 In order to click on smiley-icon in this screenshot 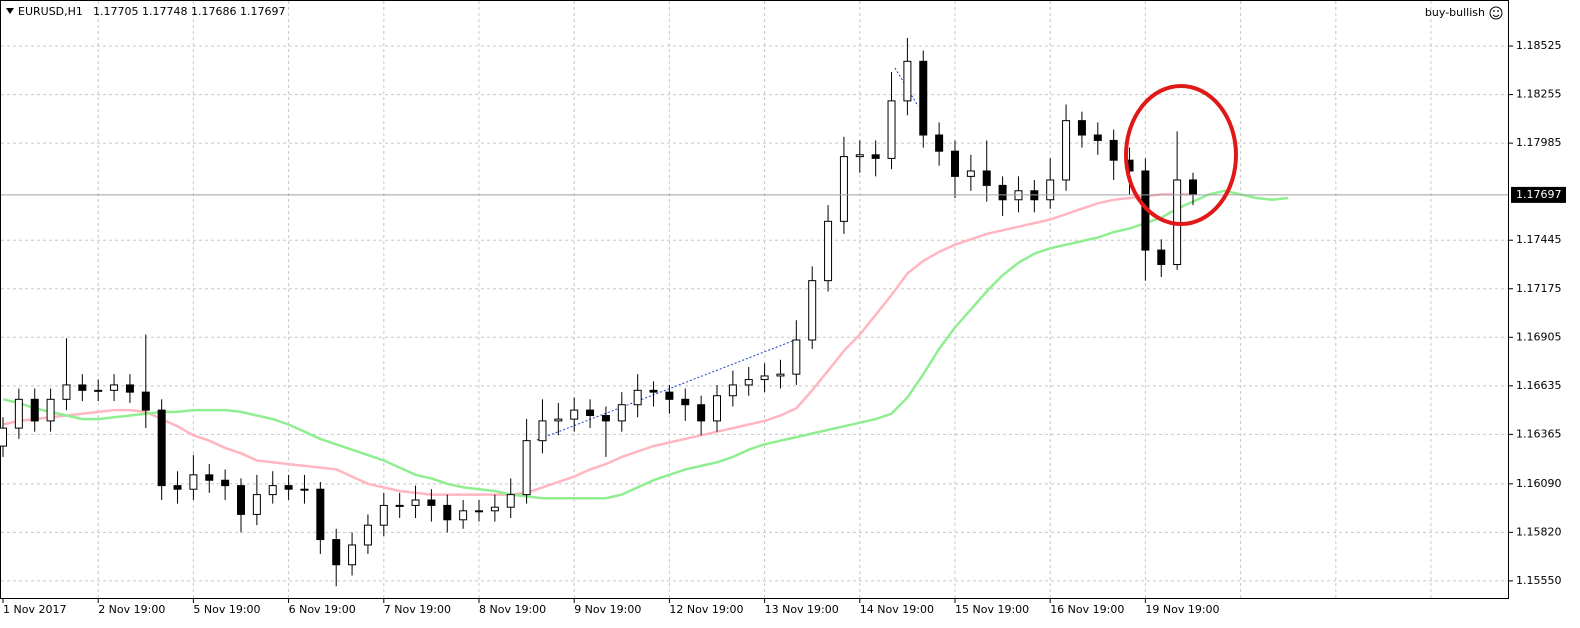, I will do `click(1496, 13)`.